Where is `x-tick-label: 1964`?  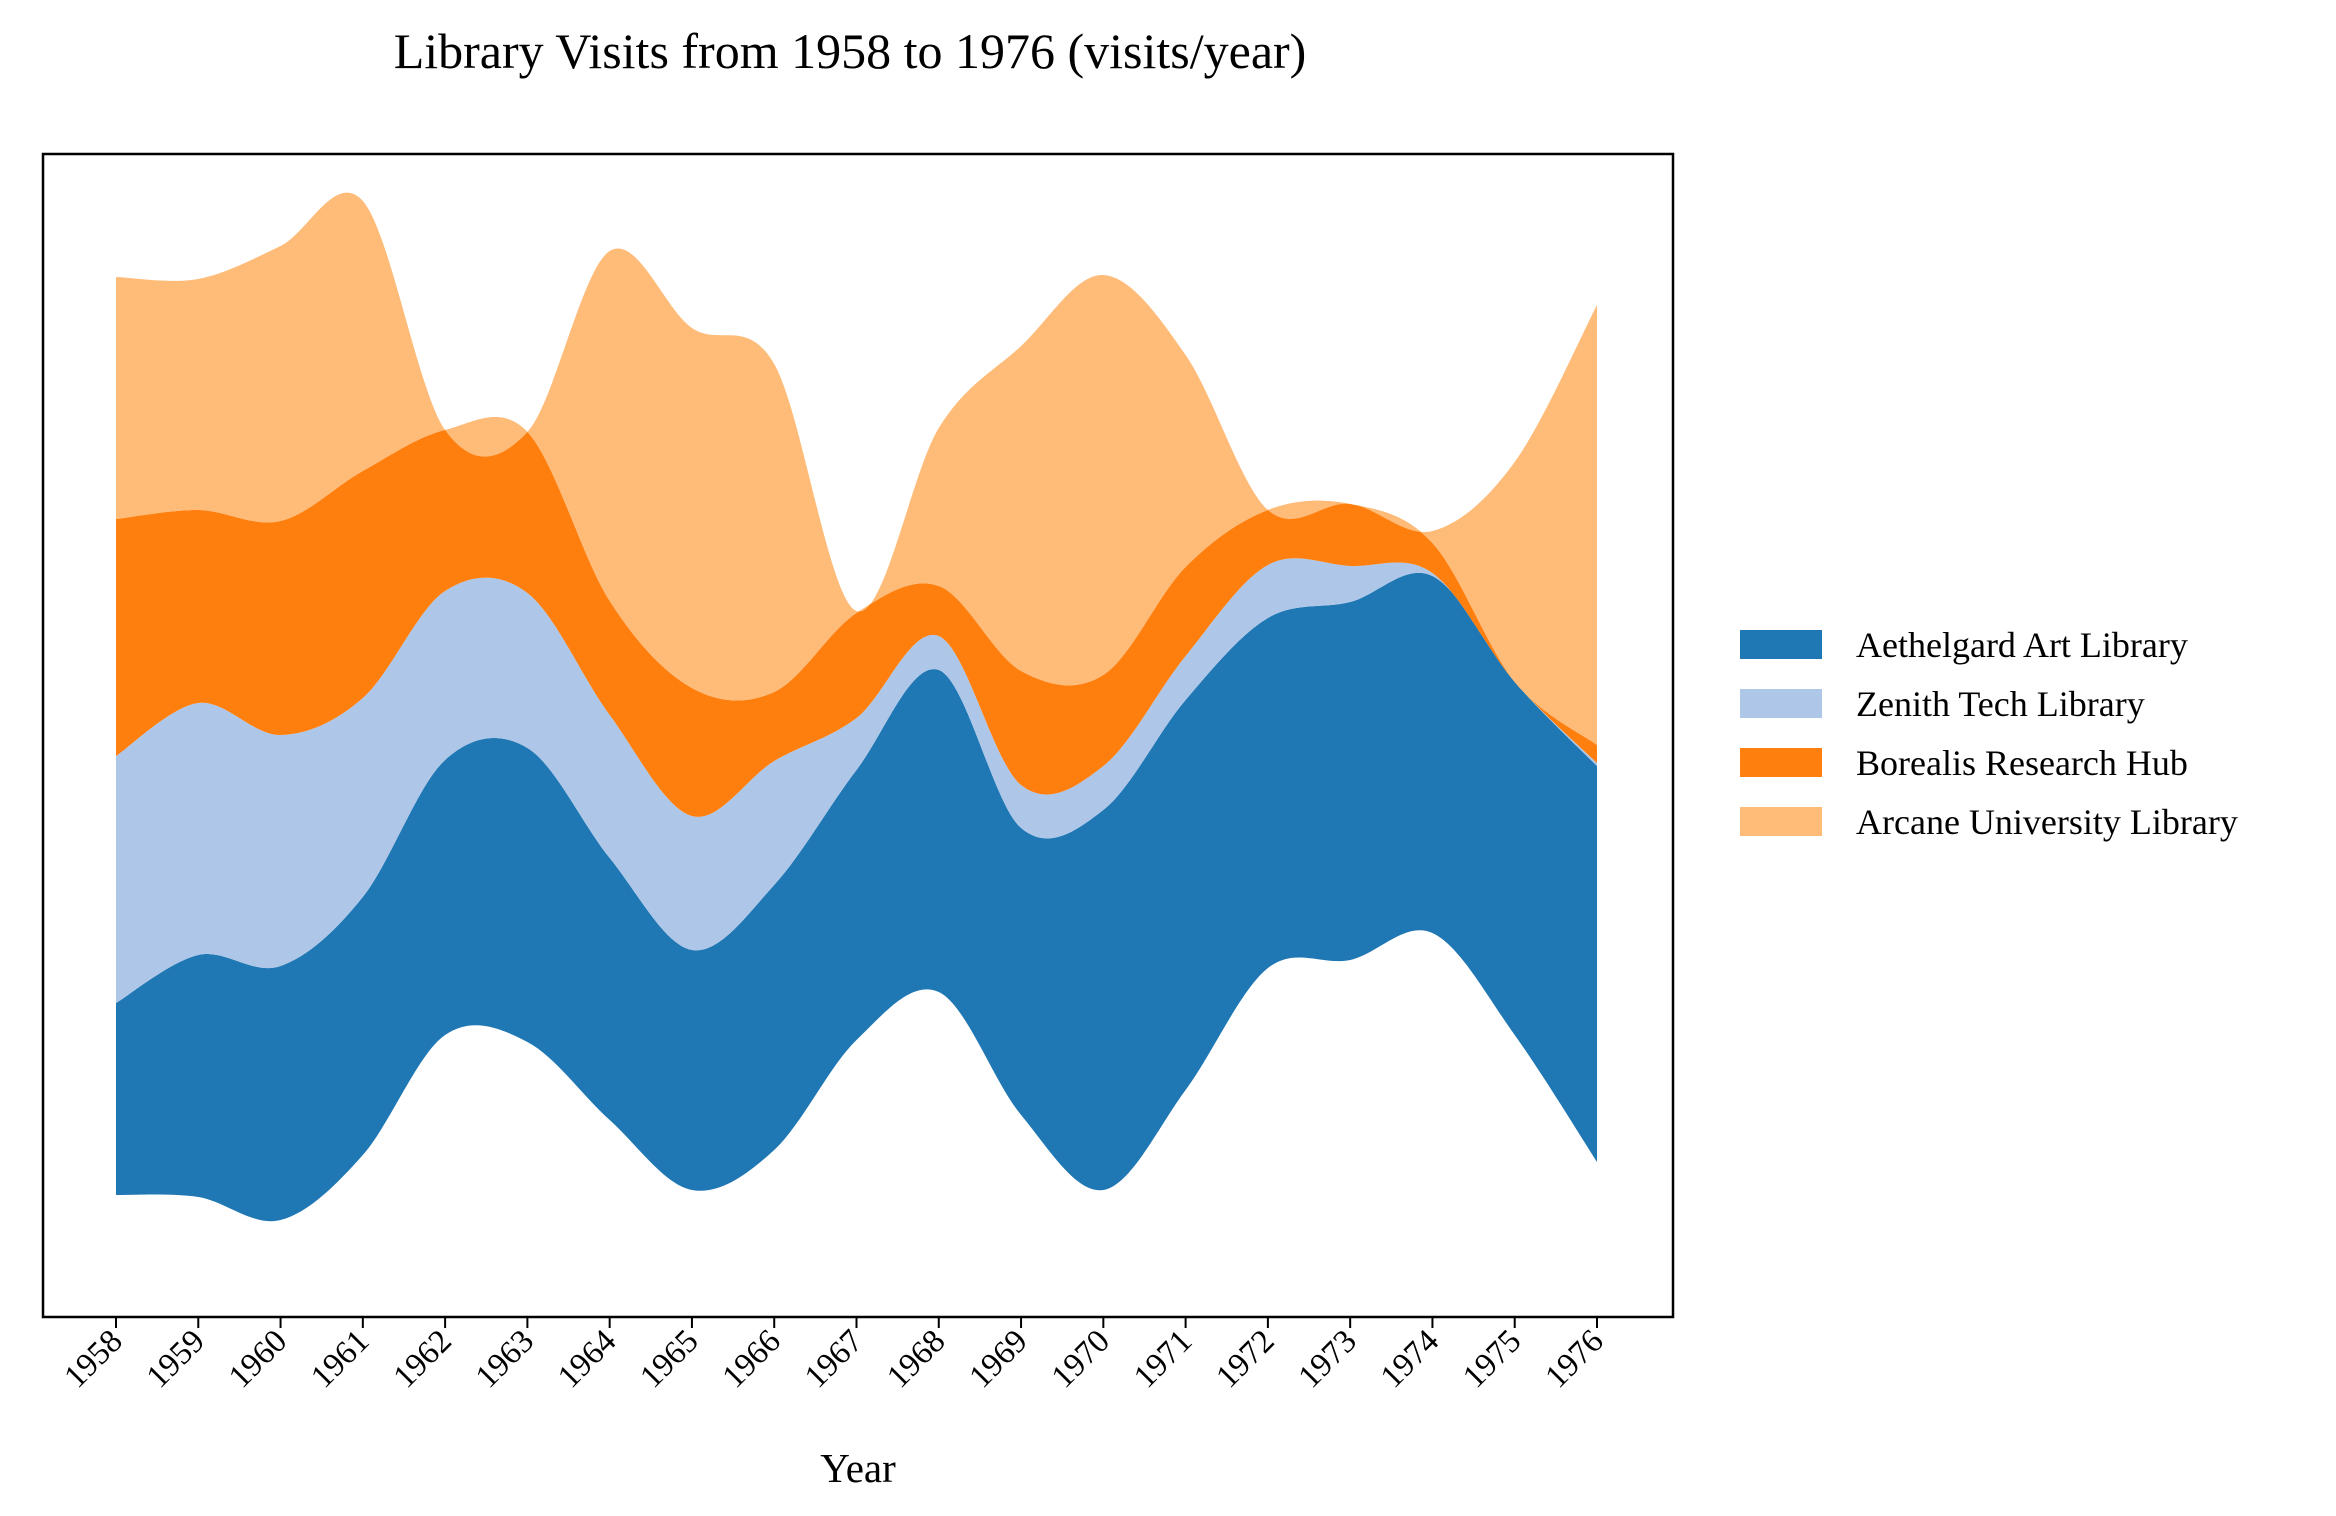
x-tick-label: 1964 is located at coordinates (587, 1359).